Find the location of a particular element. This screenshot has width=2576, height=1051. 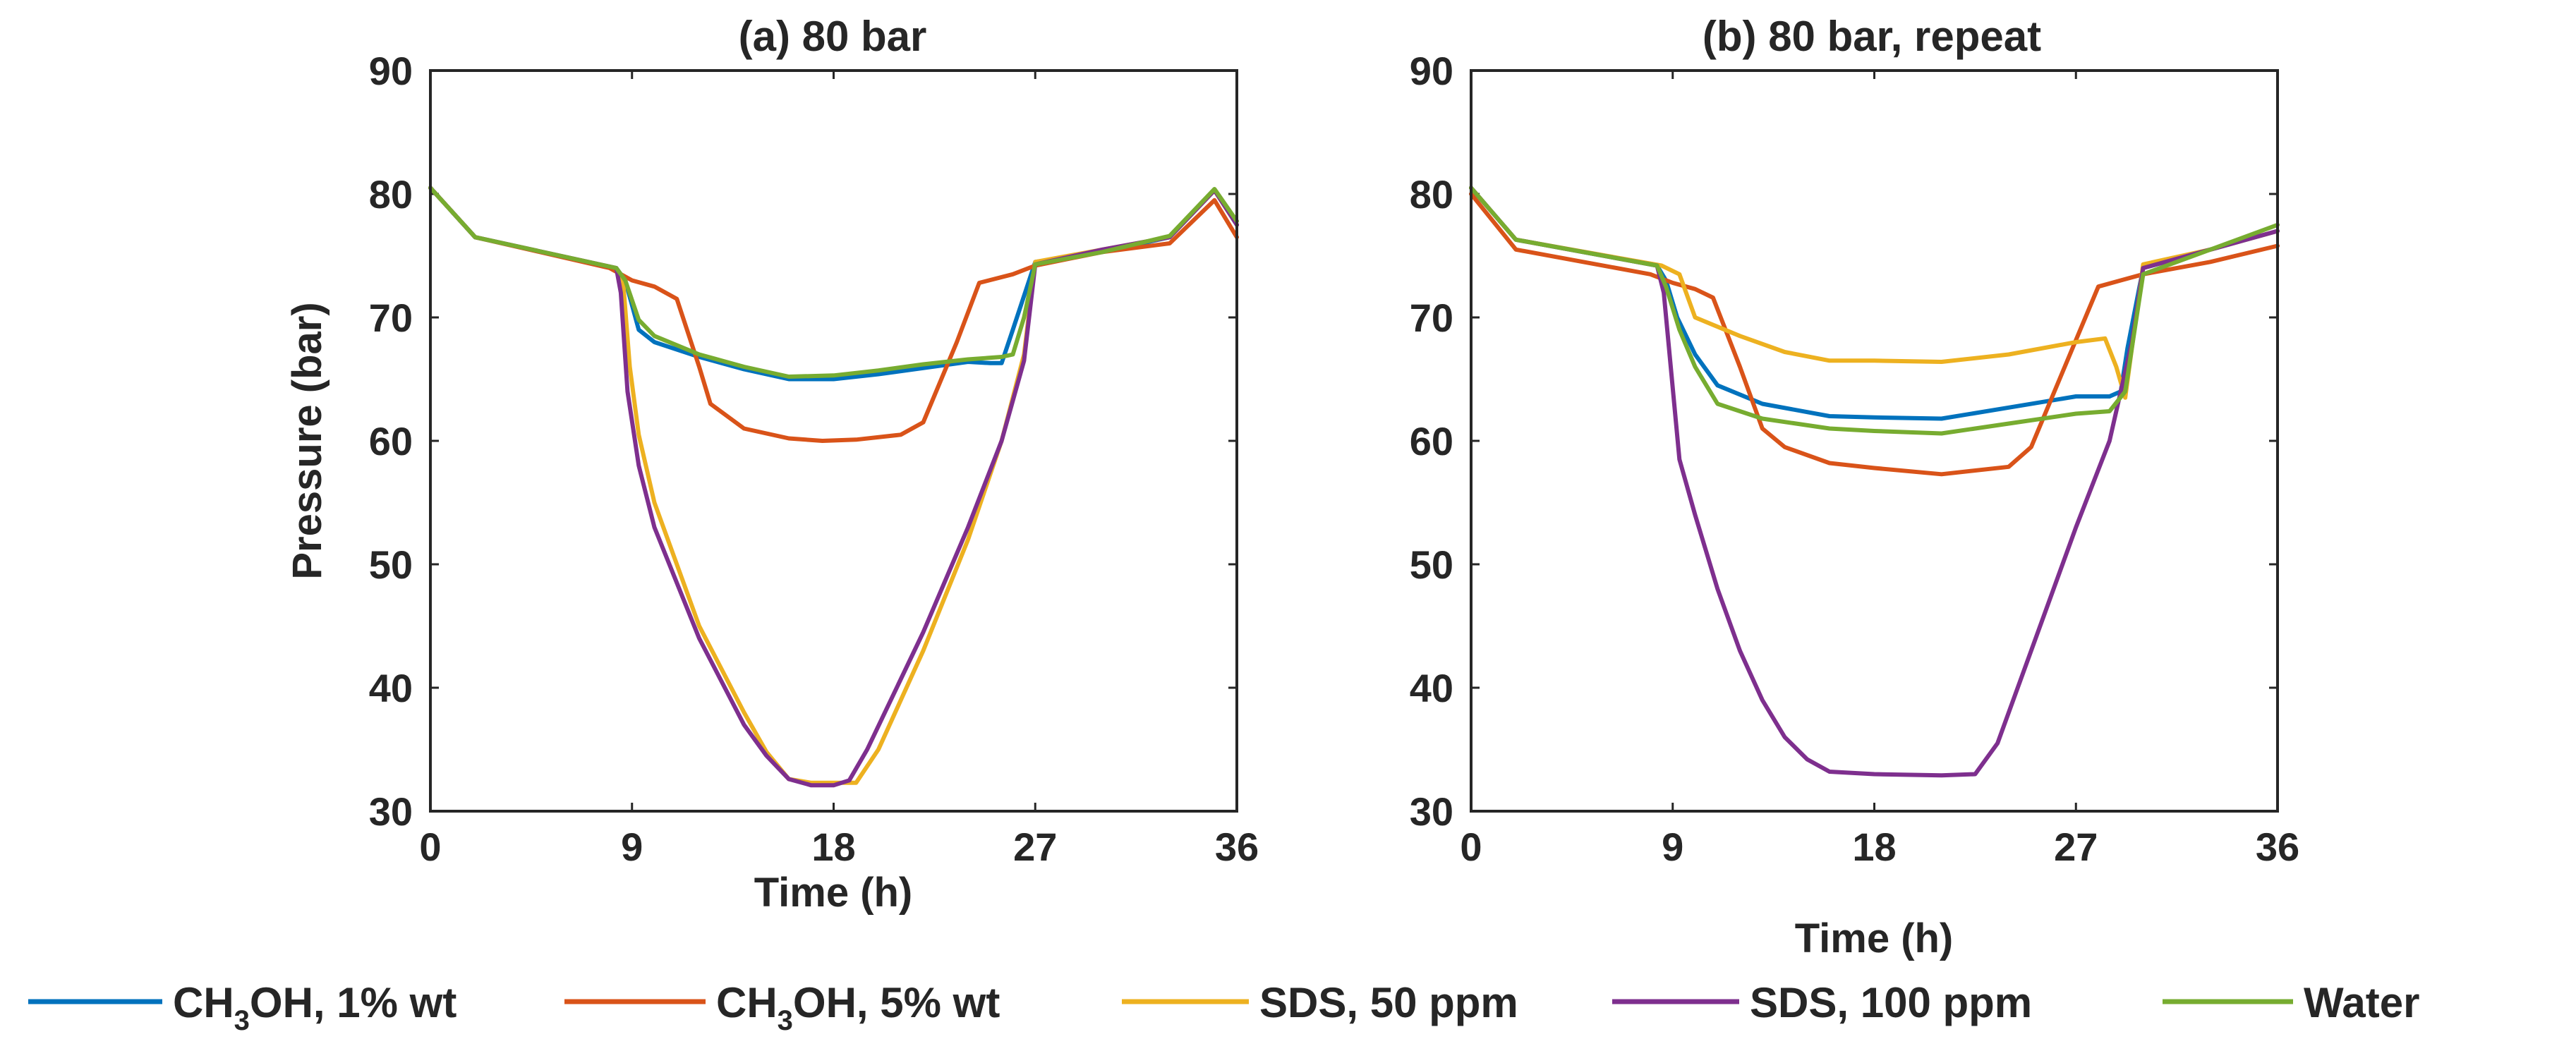

panel-a-series-water is located at coordinates (834, 282).